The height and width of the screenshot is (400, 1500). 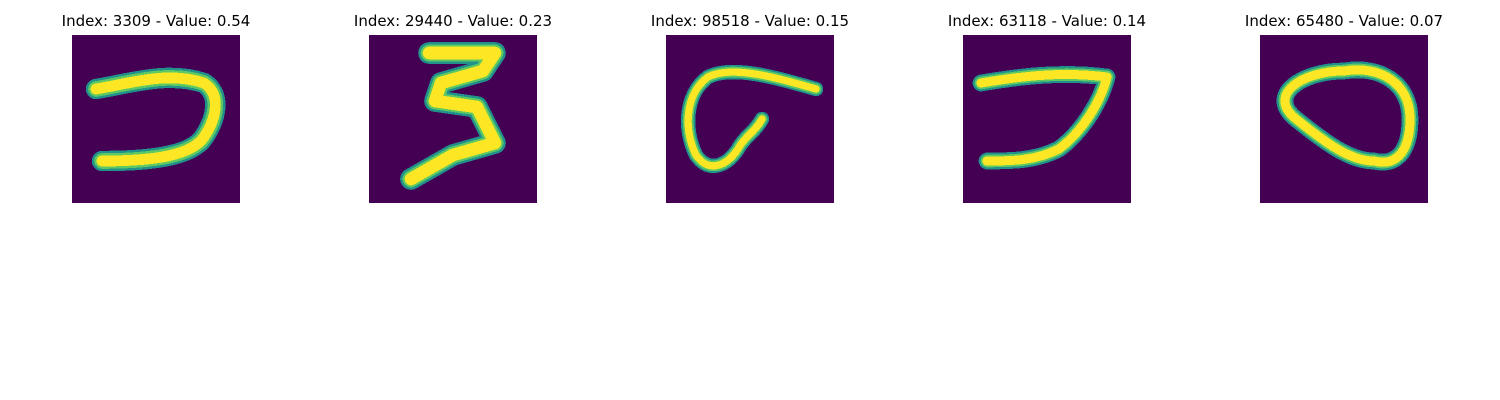 I want to click on panel-title: Index: 63118 - Value: 0.14, so click(x=1047, y=21).